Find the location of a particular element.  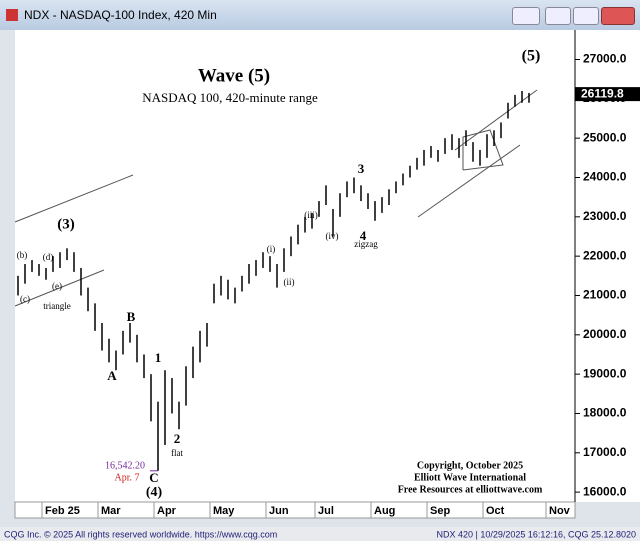

wave-label: (iii) is located at coordinates (311, 215).